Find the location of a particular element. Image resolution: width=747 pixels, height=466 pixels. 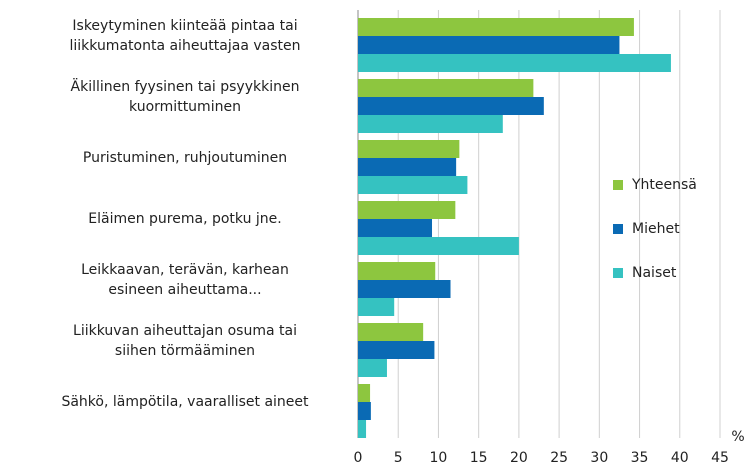

legend-label: Yhteensä is located at coordinates (664, 185).